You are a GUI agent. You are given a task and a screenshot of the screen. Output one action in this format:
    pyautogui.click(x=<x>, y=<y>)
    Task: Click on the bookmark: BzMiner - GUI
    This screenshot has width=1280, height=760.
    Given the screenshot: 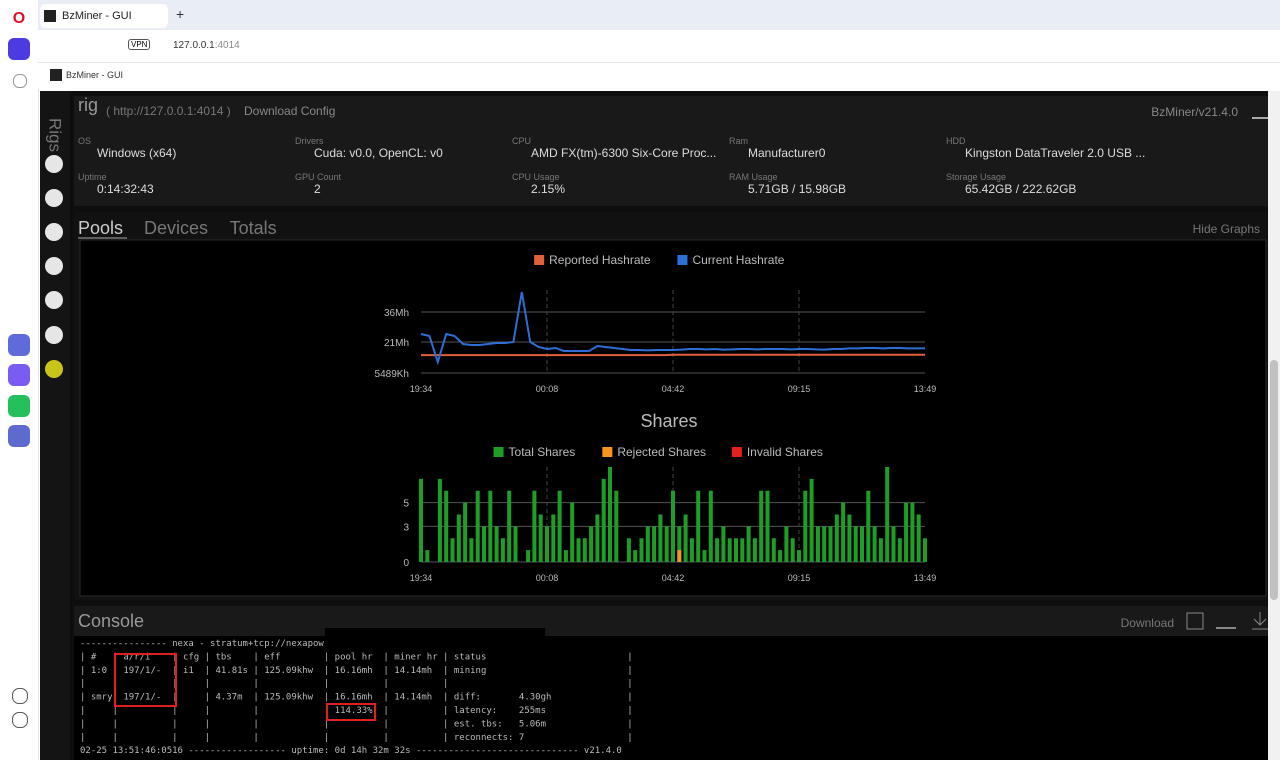 What is the action you would take?
    pyautogui.click(x=95, y=75)
    